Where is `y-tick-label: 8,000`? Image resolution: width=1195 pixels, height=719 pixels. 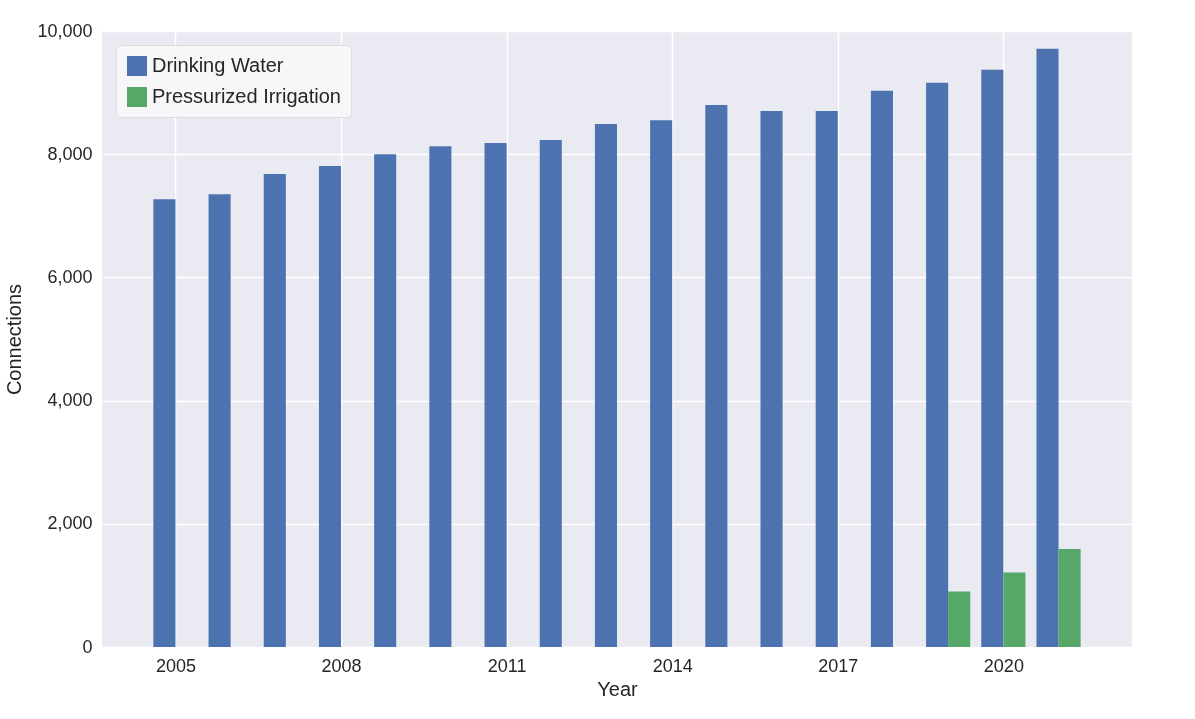 y-tick-label: 8,000 is located at coordinates (70, 153).